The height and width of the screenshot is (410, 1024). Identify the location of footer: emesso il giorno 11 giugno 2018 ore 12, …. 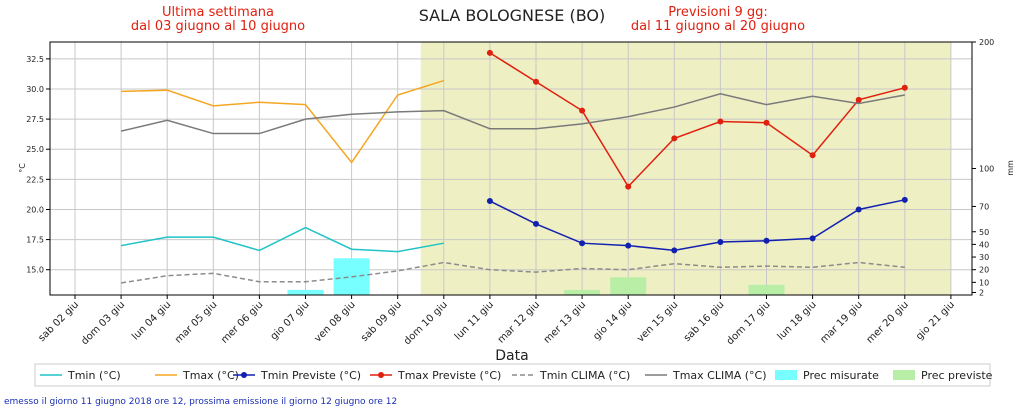
(200, 402).